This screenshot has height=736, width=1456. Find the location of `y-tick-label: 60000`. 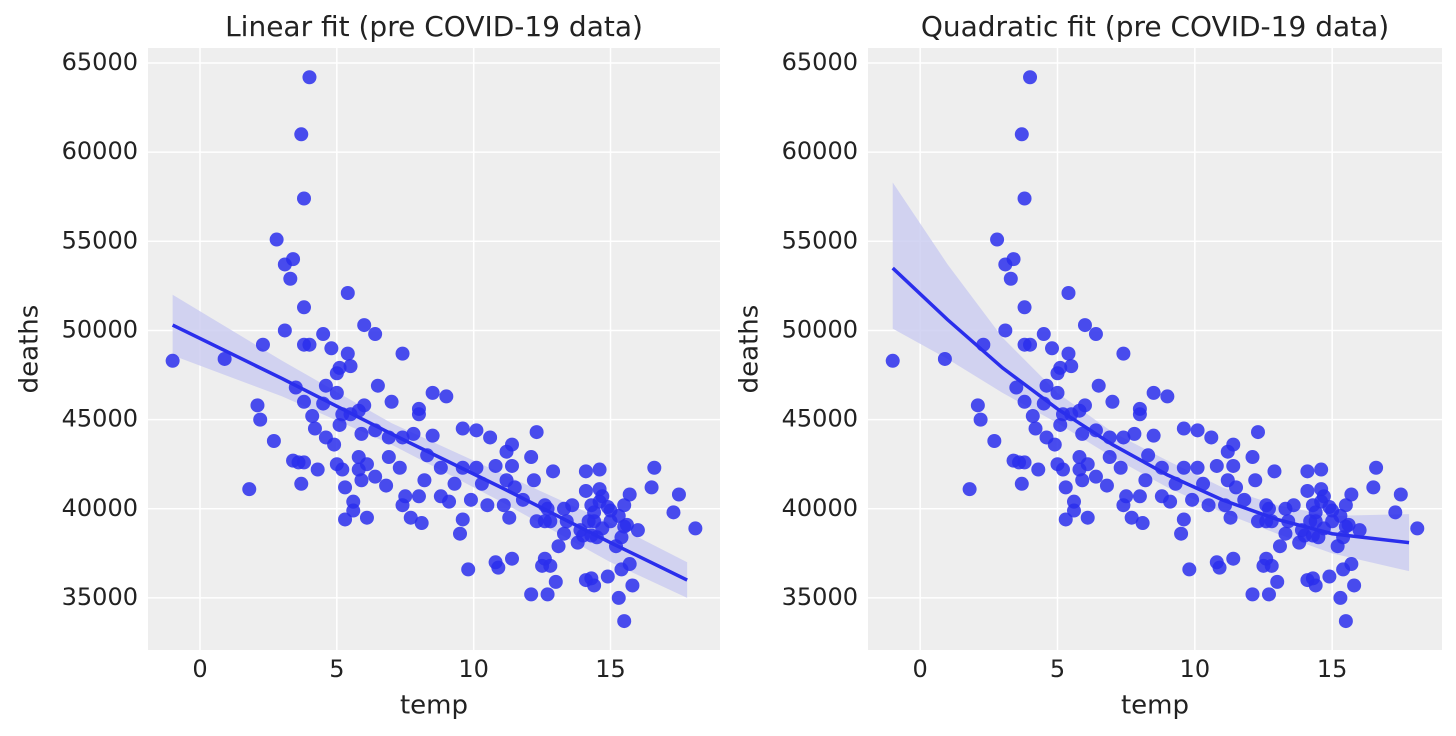

y-tick-label: 60000 is located at coordinates (100, 151).